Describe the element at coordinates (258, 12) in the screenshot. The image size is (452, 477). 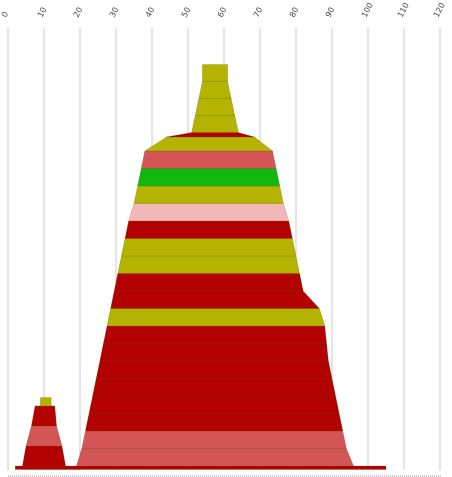
I see `x-tick-label: 70` at that location.